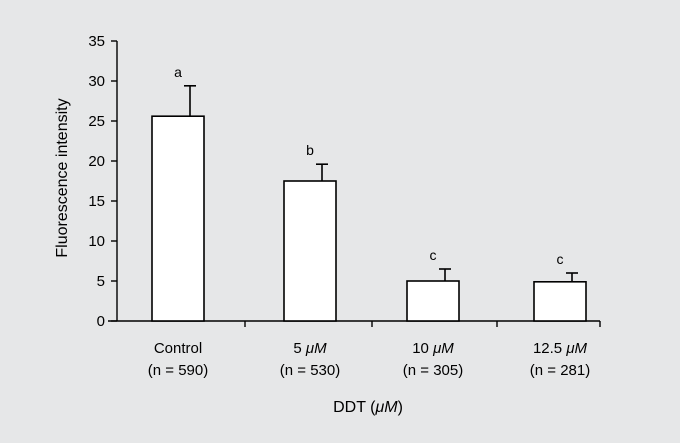 This screenshot has width=680, height=443. What do you see at coordinates (96, 41) in the screenshot?
I see `y-tick-label: 35` at bounding box center [96, 41].